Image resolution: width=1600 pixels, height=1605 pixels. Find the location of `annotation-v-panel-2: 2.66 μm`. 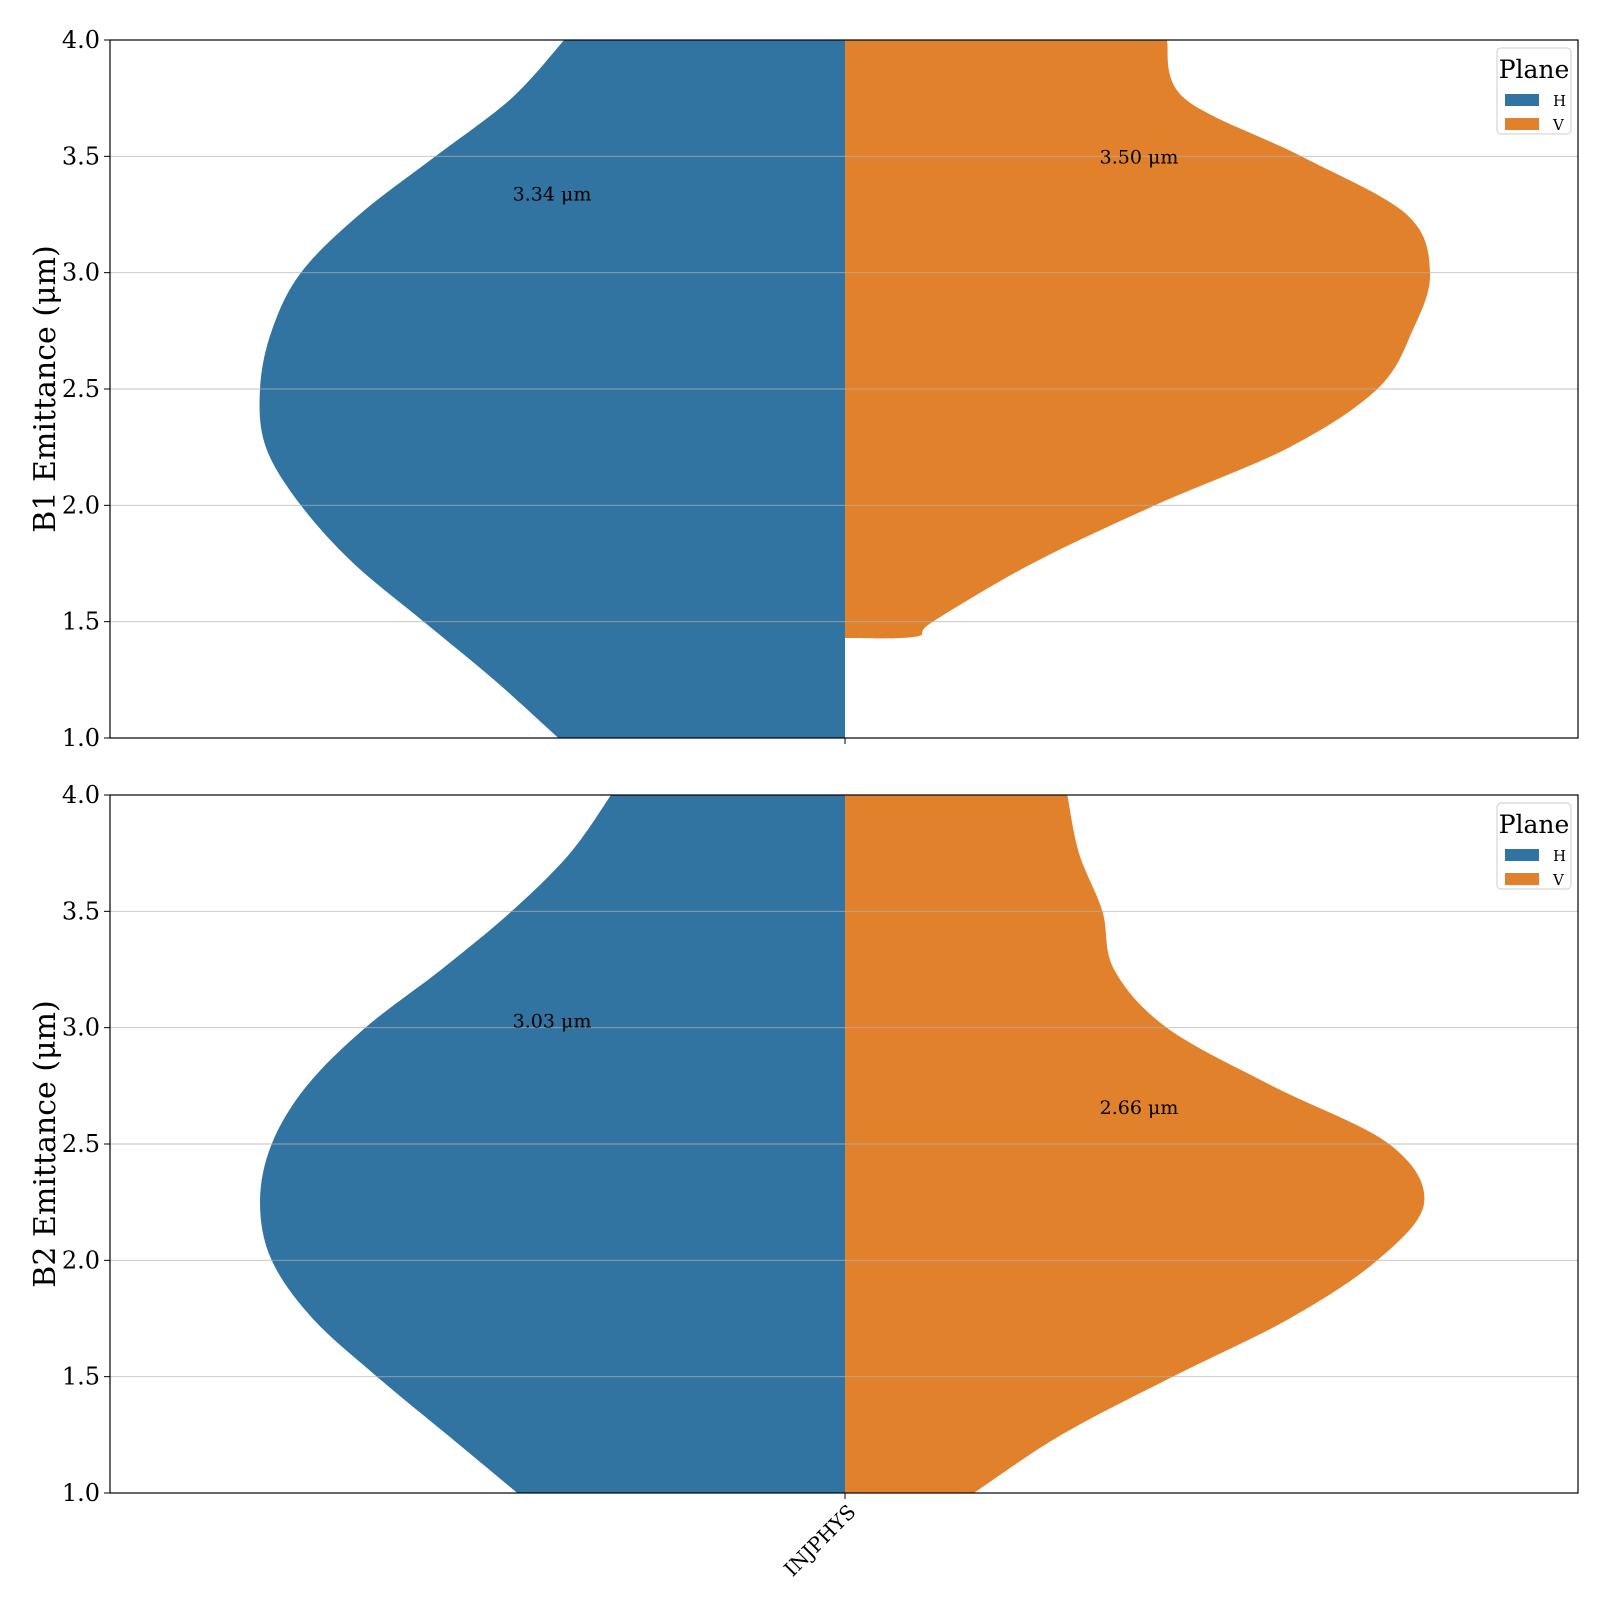

annotation-v-panel-2: 2.66 μm is located at coordinates (1139, 1108).